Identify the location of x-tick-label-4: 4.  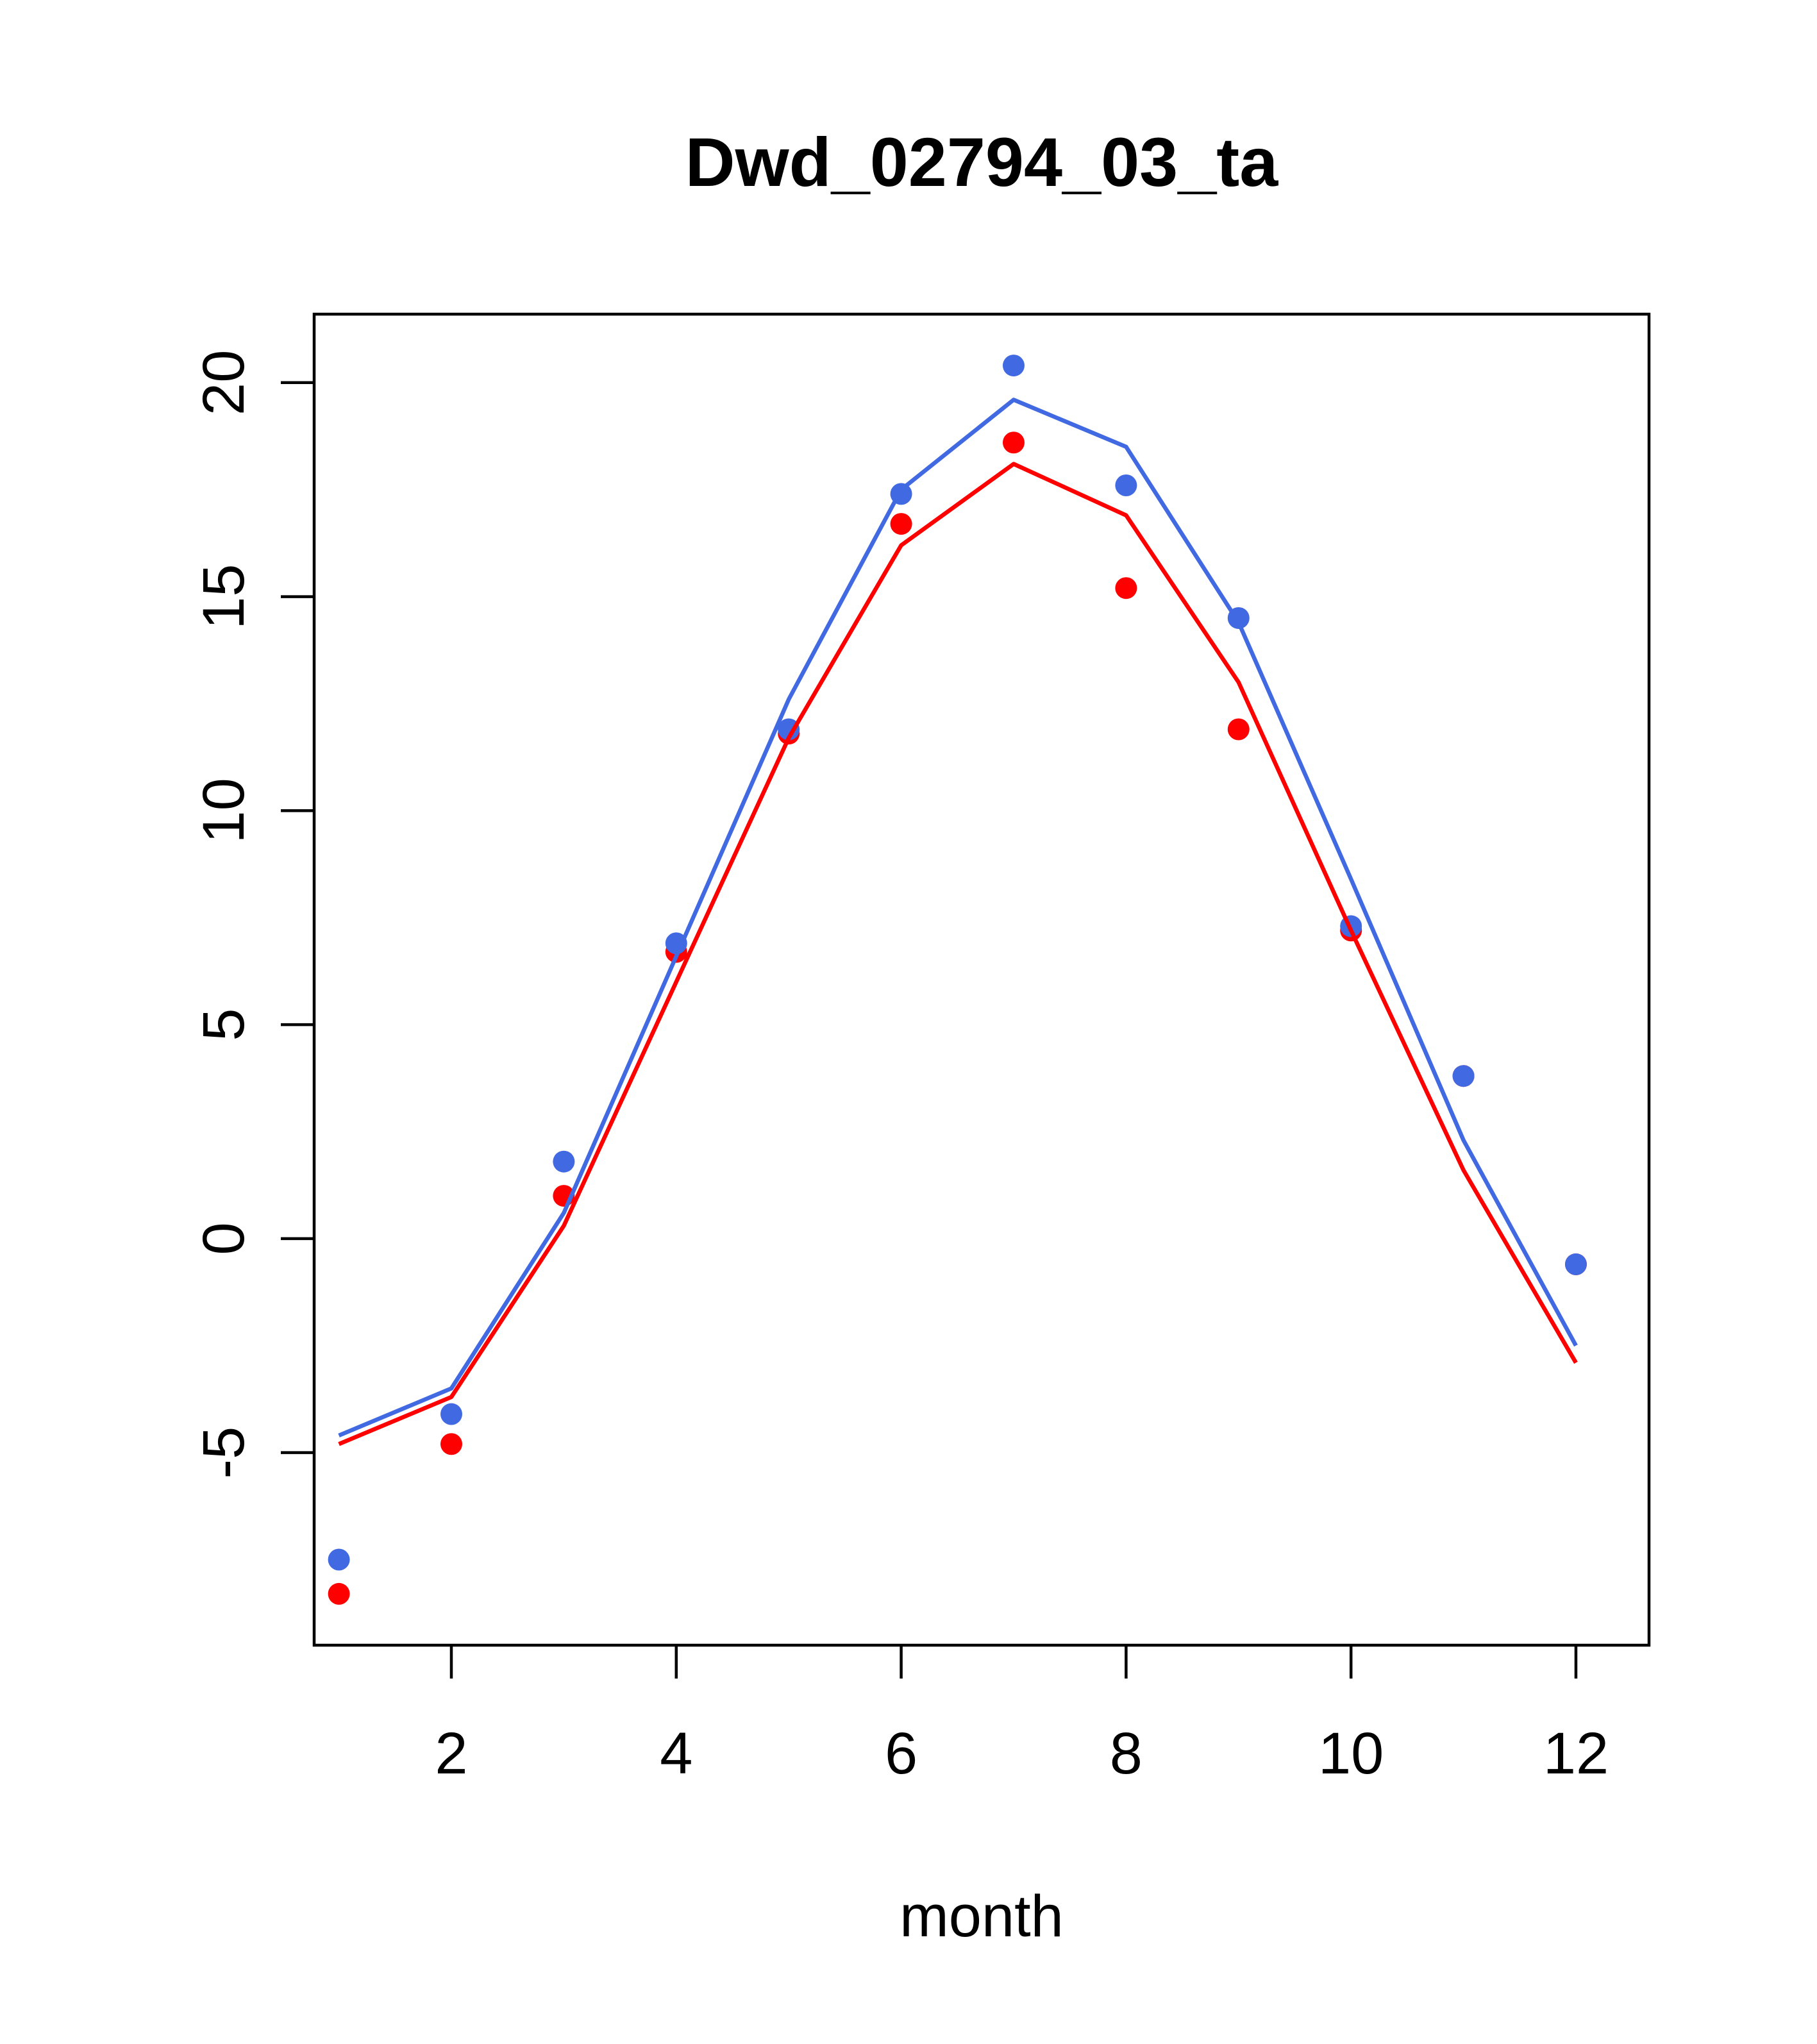
(676, 1753).